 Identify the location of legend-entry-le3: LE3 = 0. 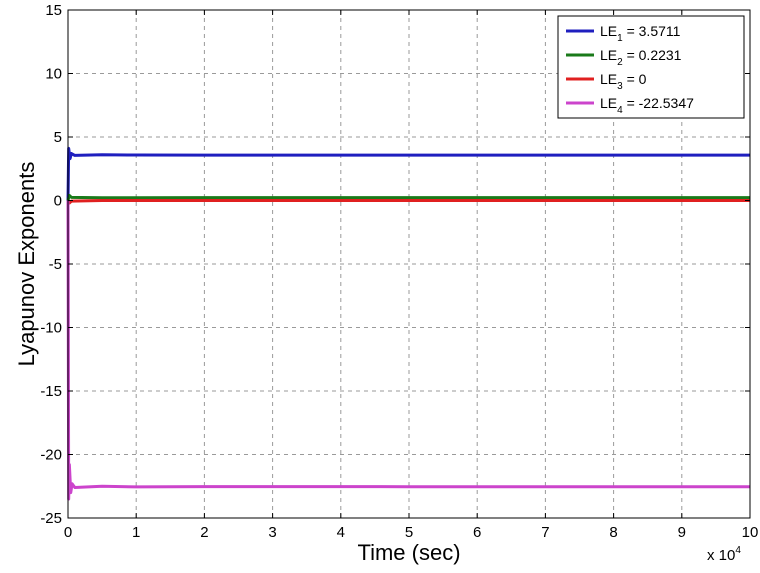
(623, 81).